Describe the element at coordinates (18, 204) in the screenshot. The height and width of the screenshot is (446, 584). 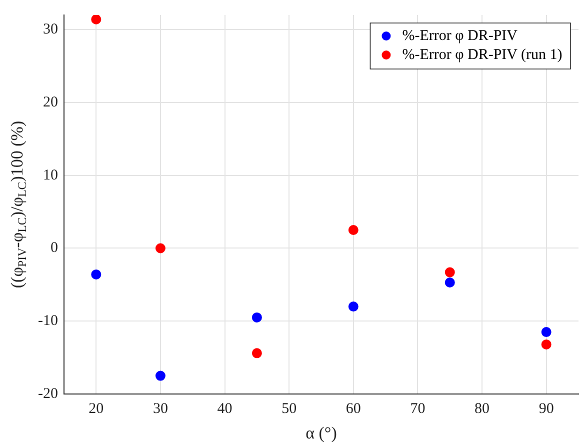
I see `y-axis-title: ((φPIV-φLC)/φLC)100 (%)` at that location.